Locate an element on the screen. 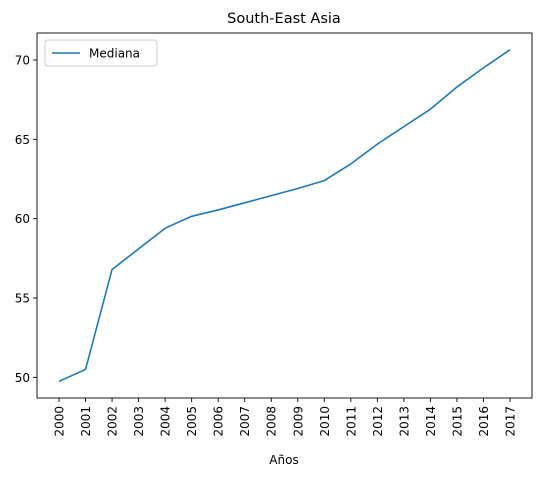 The height and width of the screenshot is (481, 543). x-tick-label: 2004 is located at coordinates (166, 421).